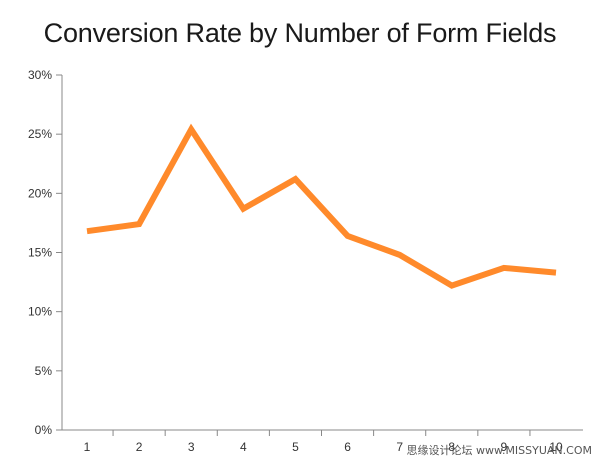 This screenshot has width=600, height=464. Describe the element at coordinates (40, 134) in the screenshot. I see `y-tick-label: 25%` at that location.